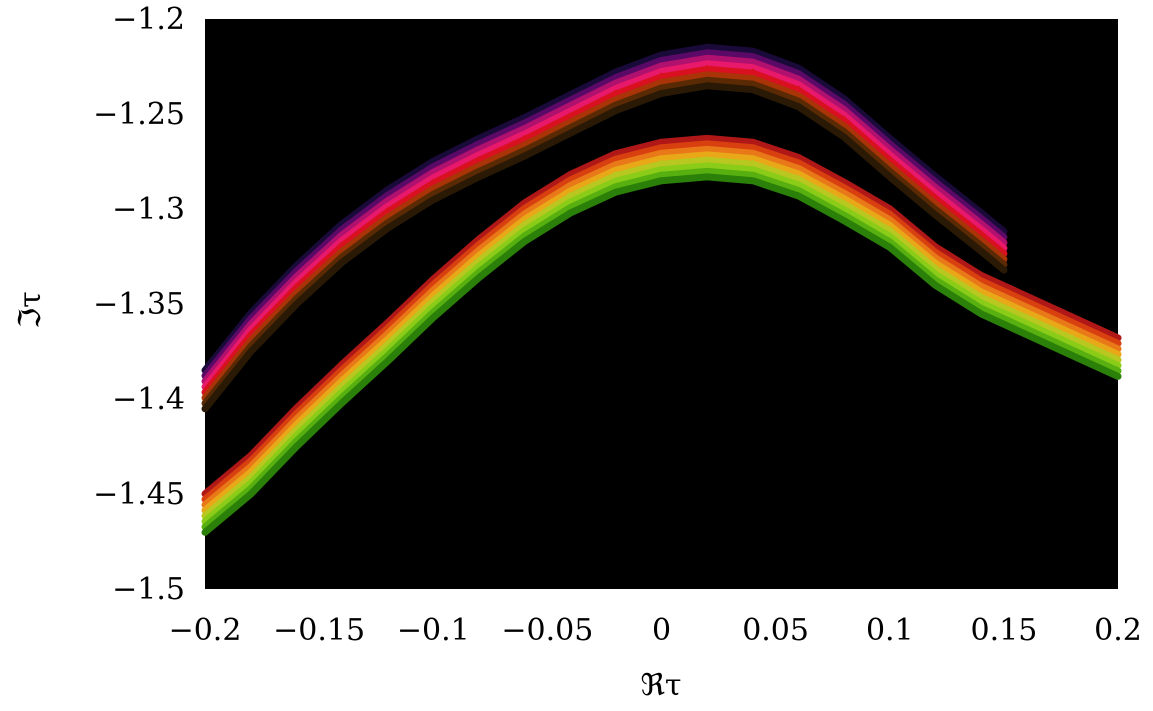 The height and width of the screenshot is (711, 1153). What do you see at coordinates (205, 630) in the screenshot?
I see `x-tick-label: −0.2` at bounding box center [205, 630].